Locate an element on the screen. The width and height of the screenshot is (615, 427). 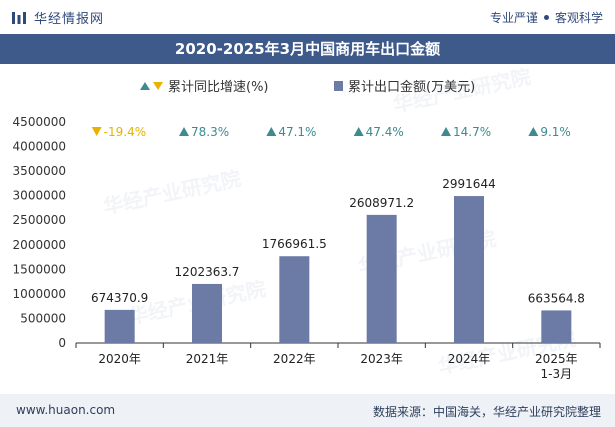
growth-value-label: 47.1% is located at coordinates (297, 132).